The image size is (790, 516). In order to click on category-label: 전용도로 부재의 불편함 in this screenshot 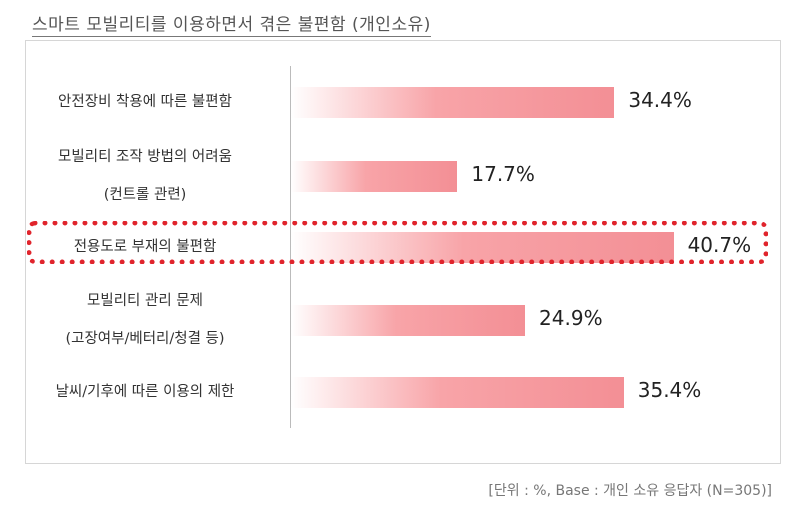, I will do `click(145, 247)`.